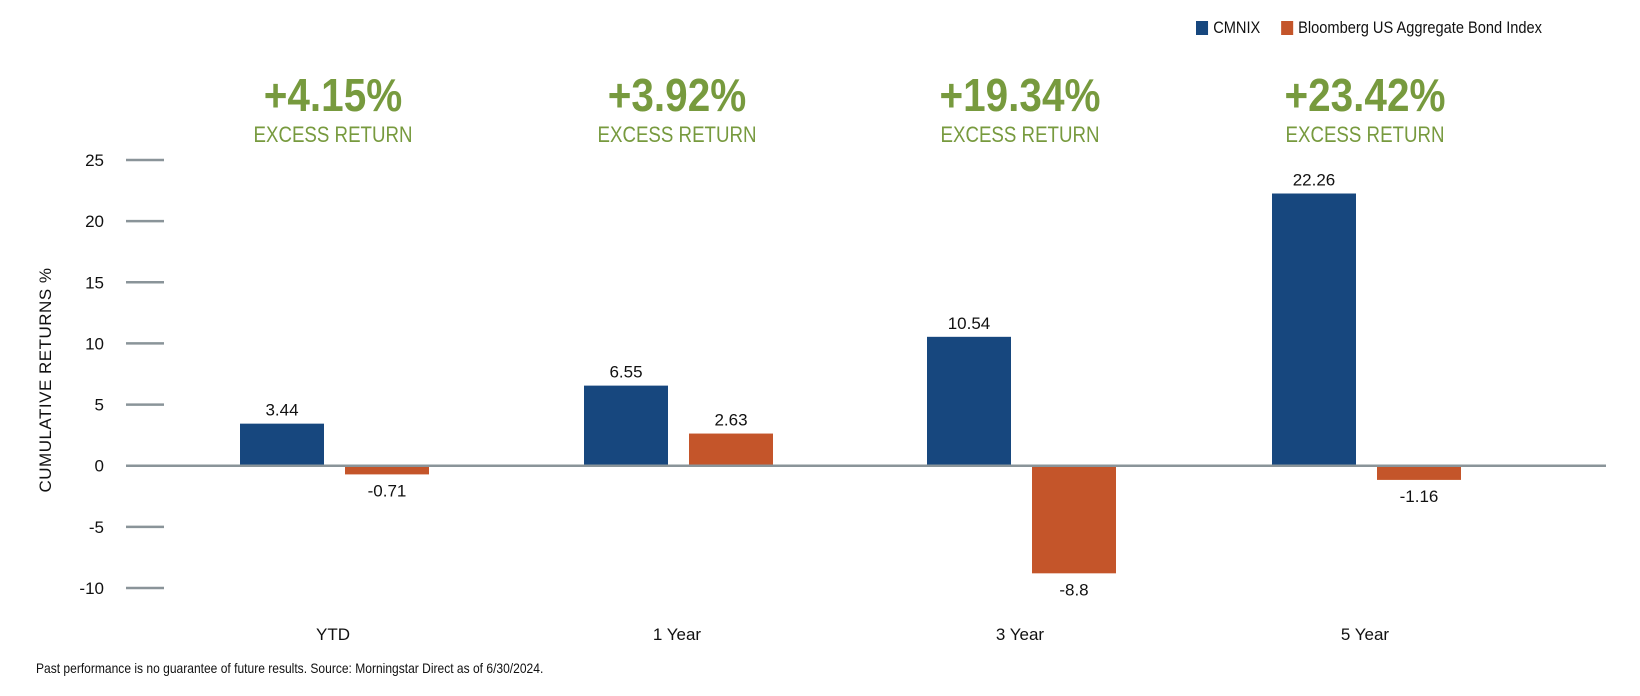  I want to click on data-label: 6.55, so click(625, 372).